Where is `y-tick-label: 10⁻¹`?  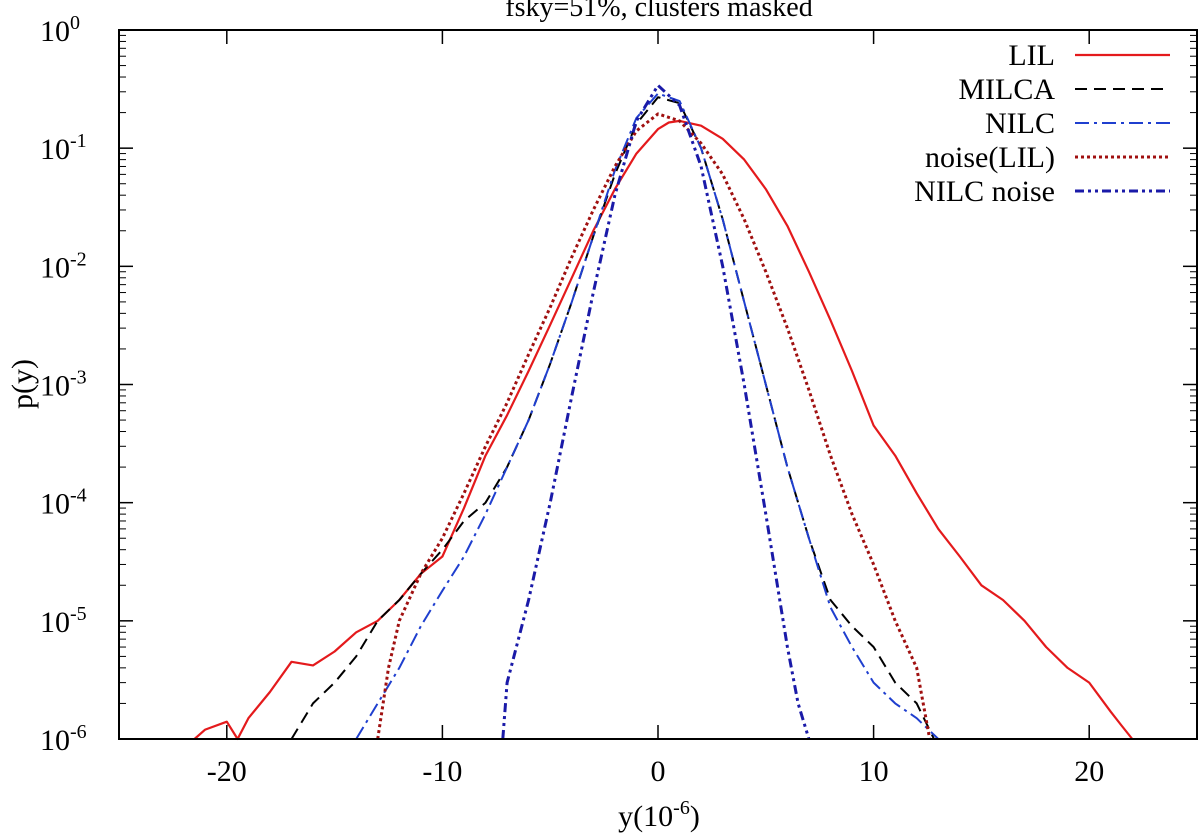 y-tick-label: 10⁻¹ is located at coordinates (63, 148).